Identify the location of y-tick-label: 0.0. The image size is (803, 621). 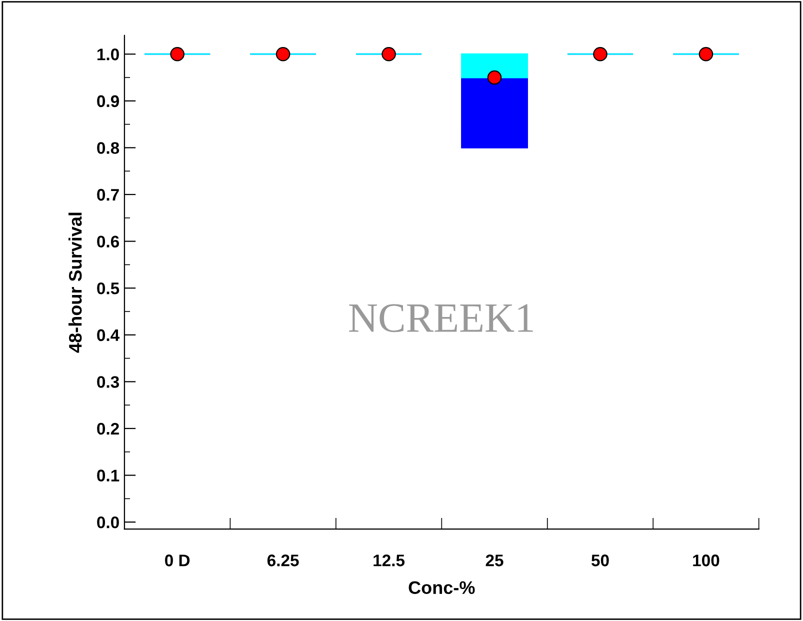
(108, 522).